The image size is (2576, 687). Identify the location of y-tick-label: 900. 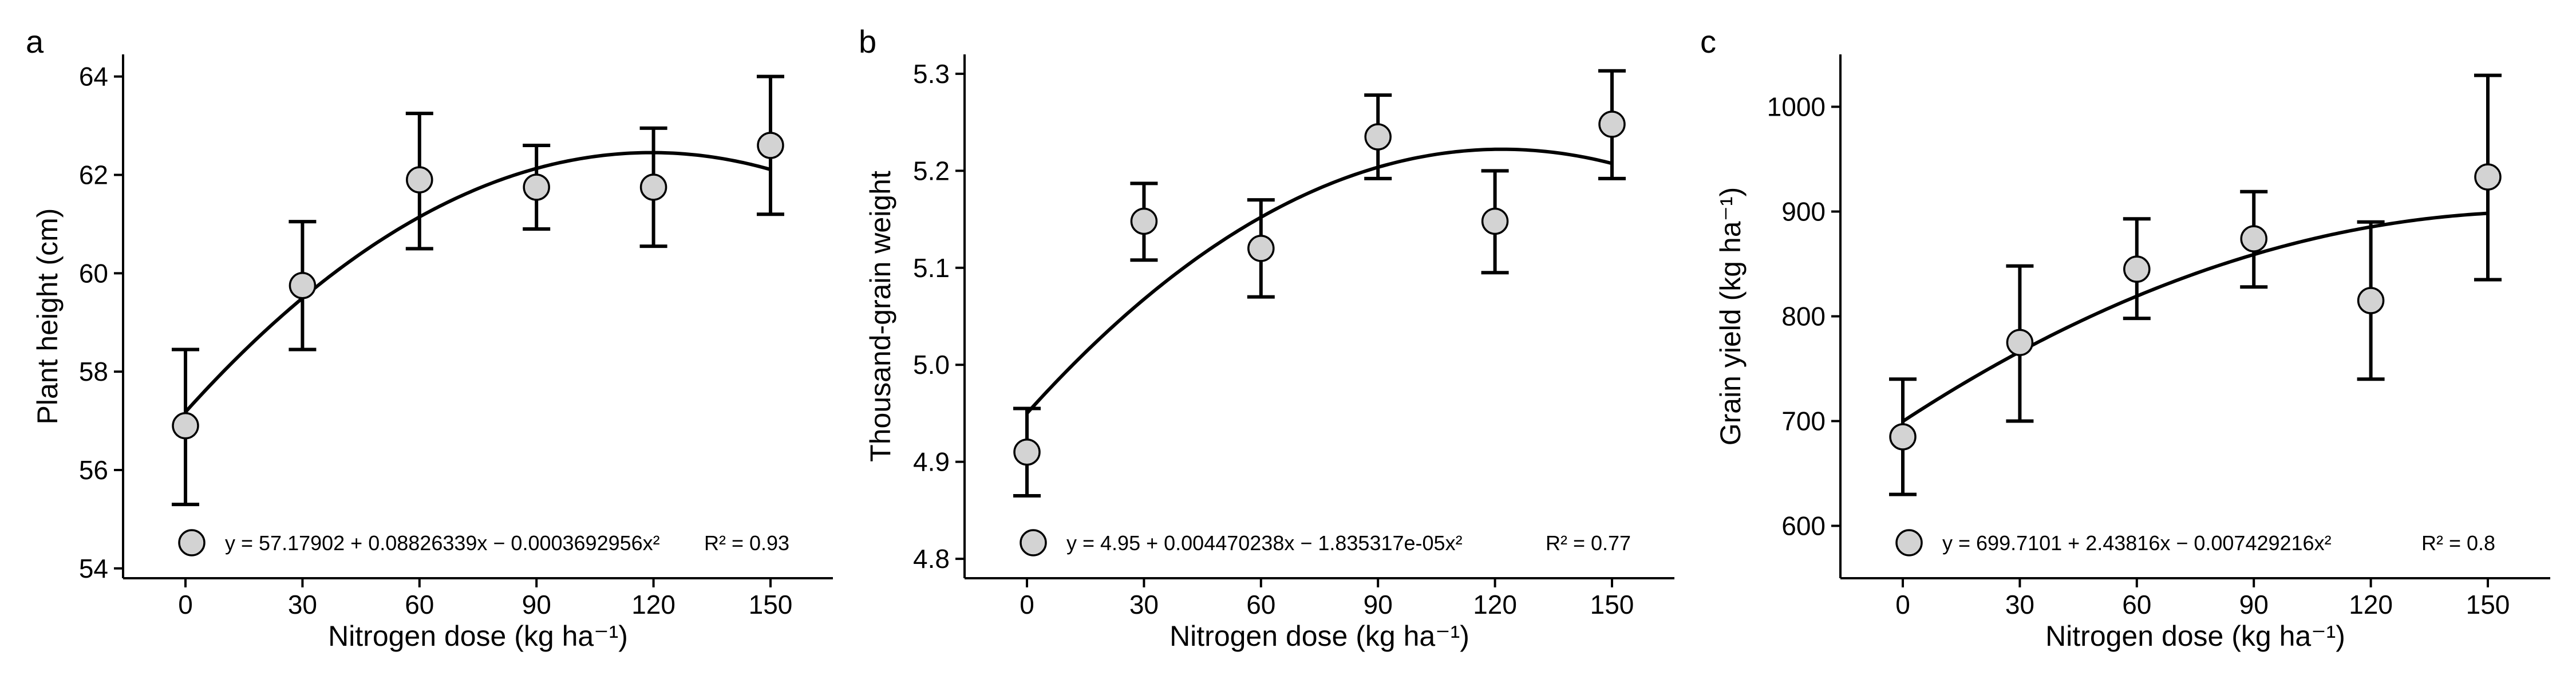
(1803, 212).